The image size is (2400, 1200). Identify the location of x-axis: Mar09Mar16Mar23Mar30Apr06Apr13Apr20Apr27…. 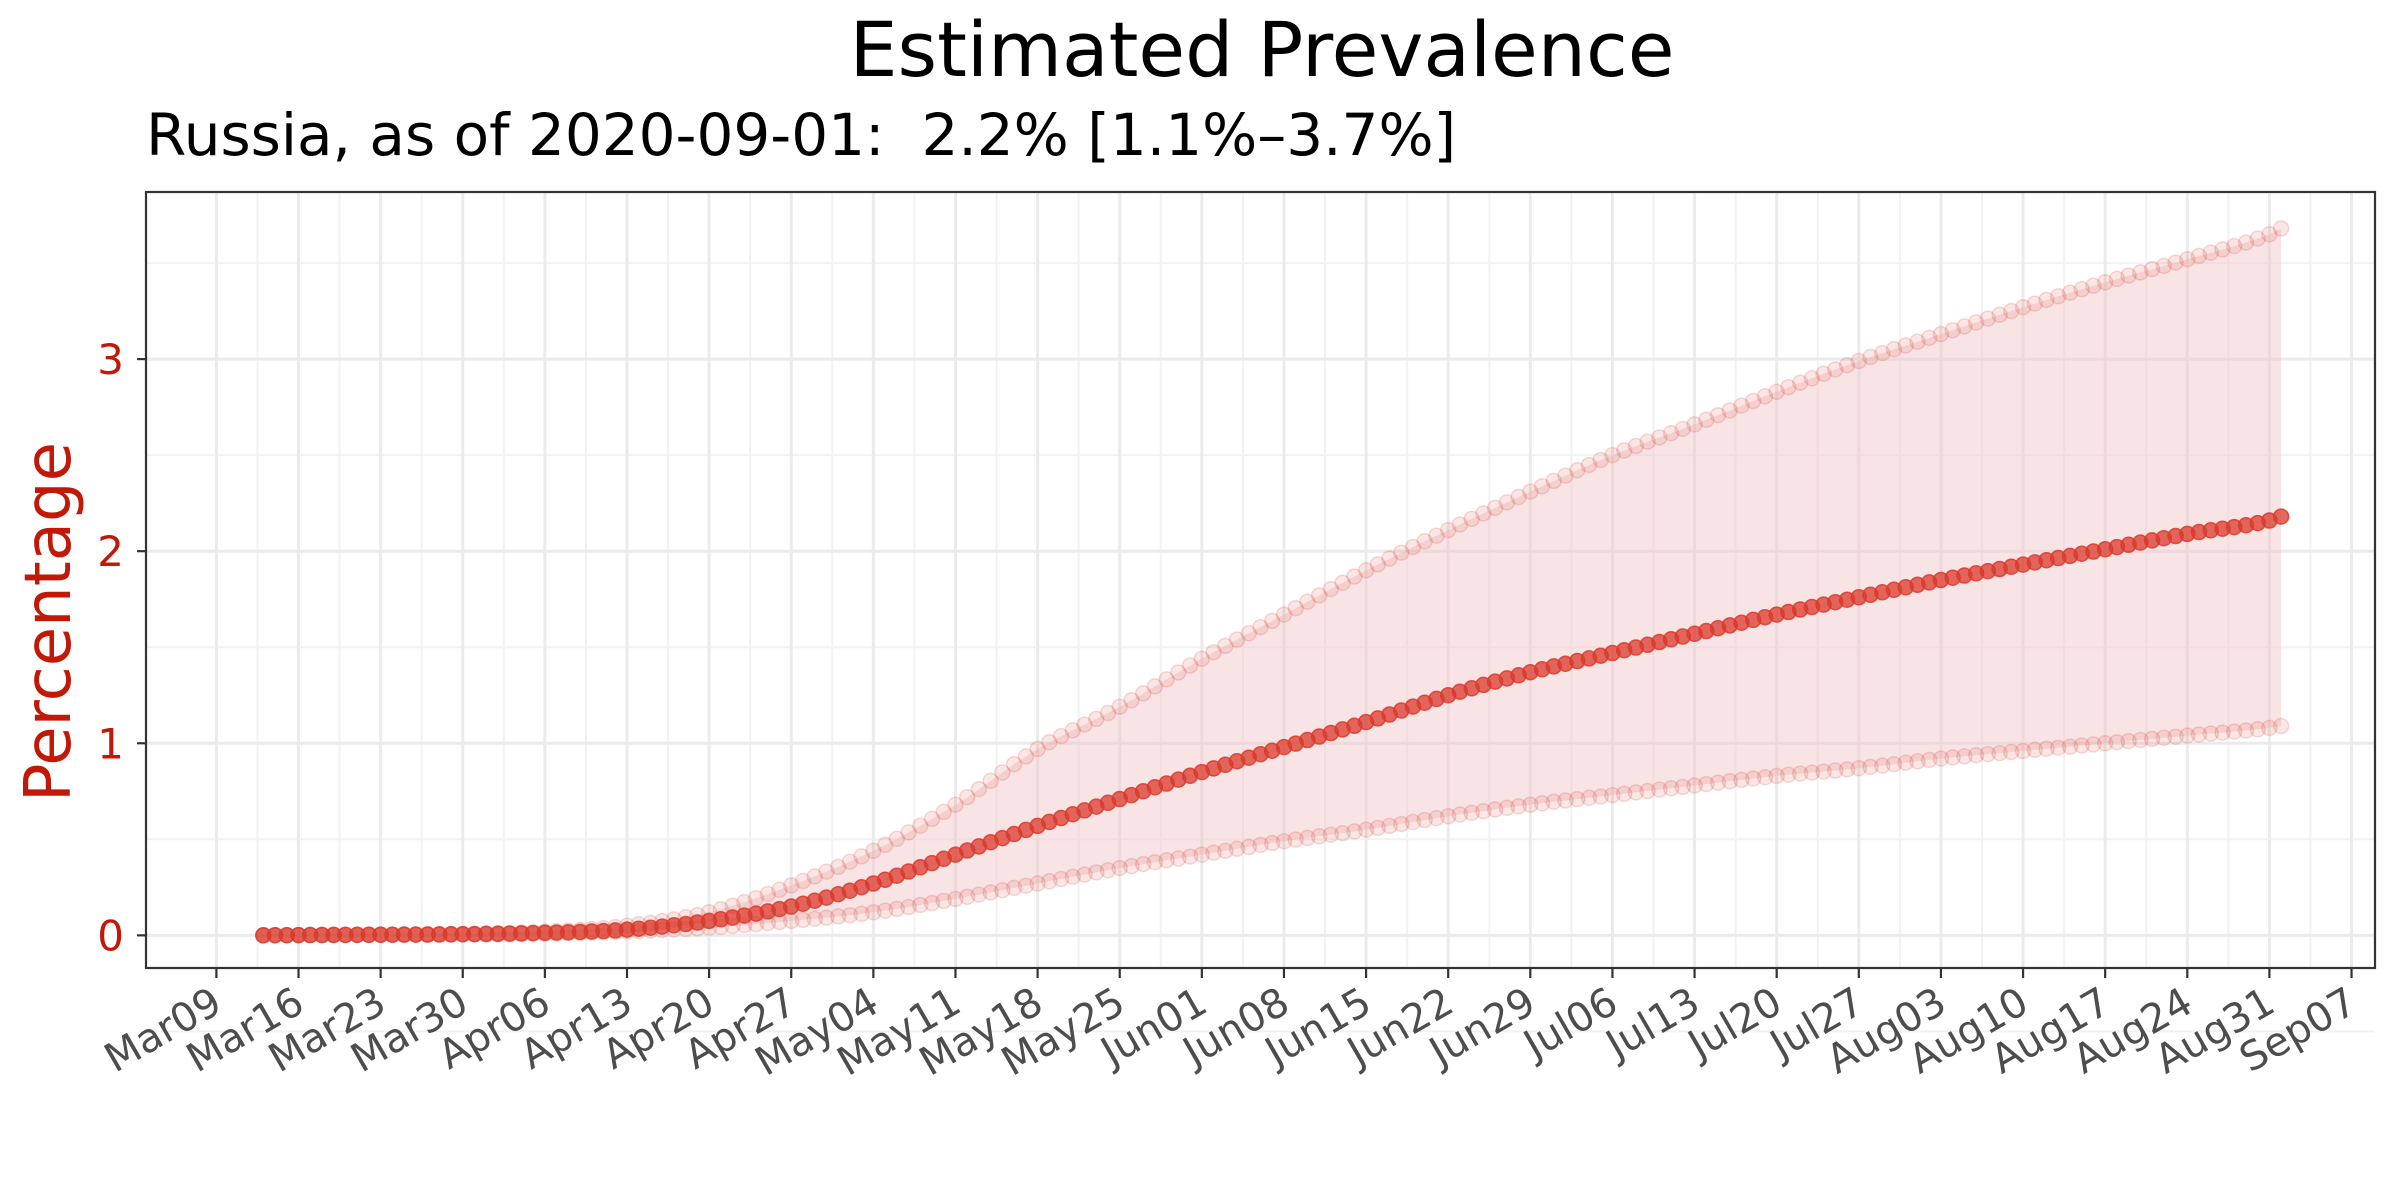
(1231, 1026).